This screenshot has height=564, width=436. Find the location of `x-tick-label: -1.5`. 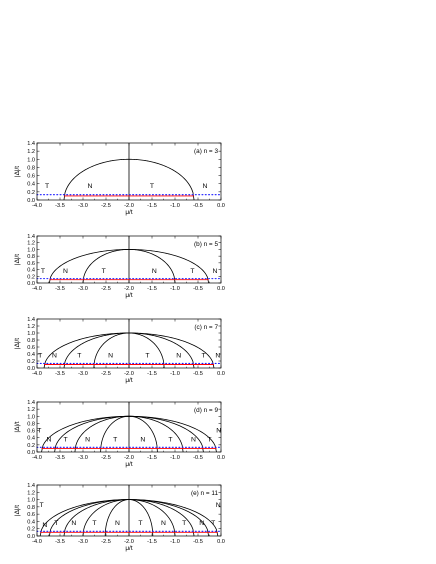

x-tick-label: -1.5 is located at coordinates (152, 374).